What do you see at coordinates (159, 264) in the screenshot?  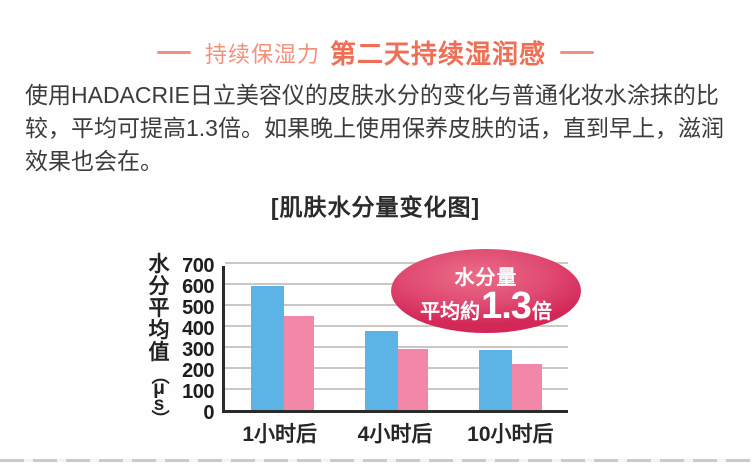 I see `y-axis-title-char: 水` at bounding box center [159, 264].